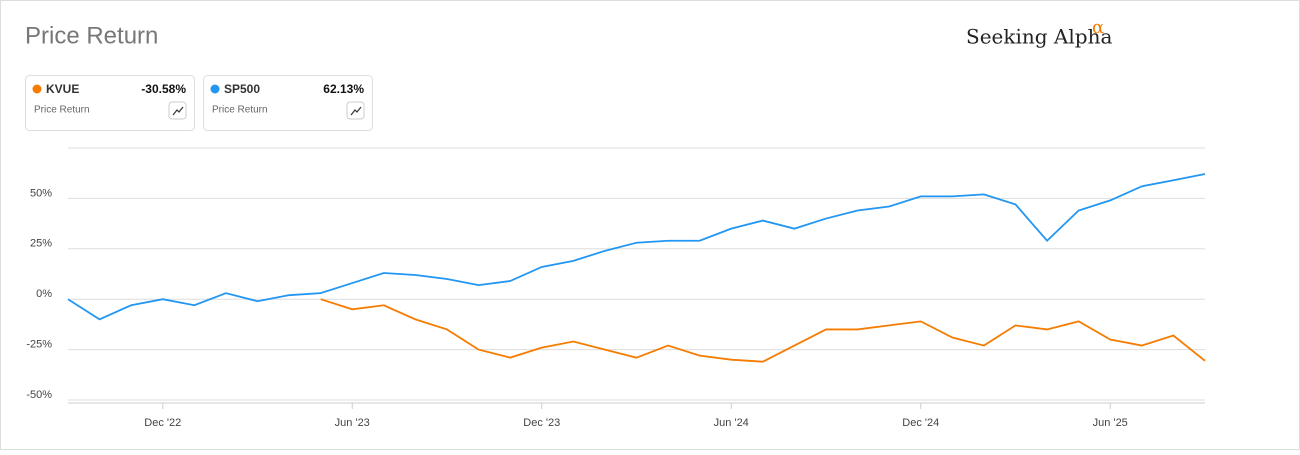 Image resolution: width=1300 pixels, height=455 pixels. Describe the element at coordinates (352, 423) in the screenshot. I see `x-tick-label: Jun '23` at that location.